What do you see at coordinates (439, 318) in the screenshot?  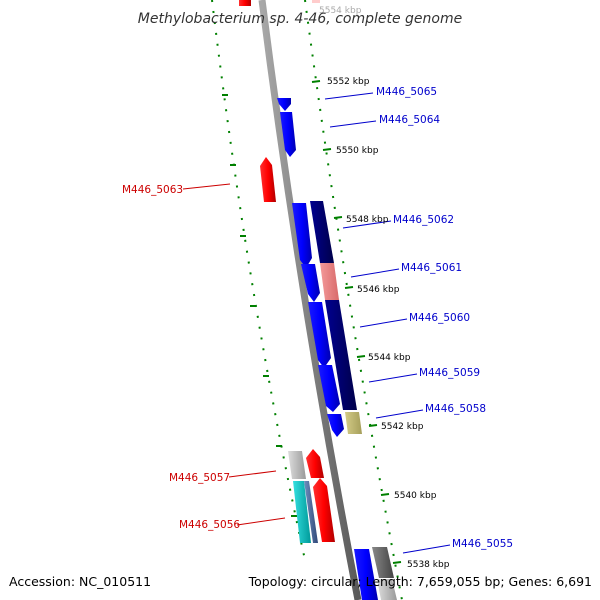 I see `gene-label-M446_5060: M446_5060` at bounding box center [439, 318].